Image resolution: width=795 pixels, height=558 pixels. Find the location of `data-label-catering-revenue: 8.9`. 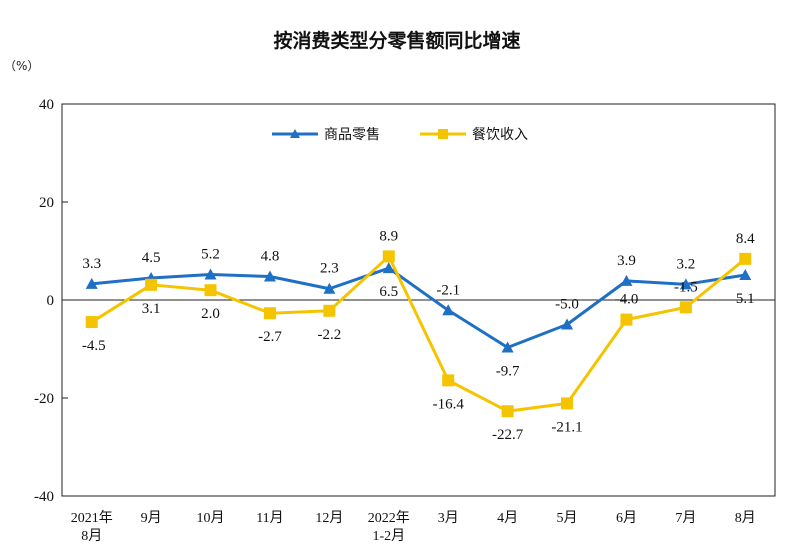

data-label-catering-revenue: 8.9 is located at coordinates (388, 236).